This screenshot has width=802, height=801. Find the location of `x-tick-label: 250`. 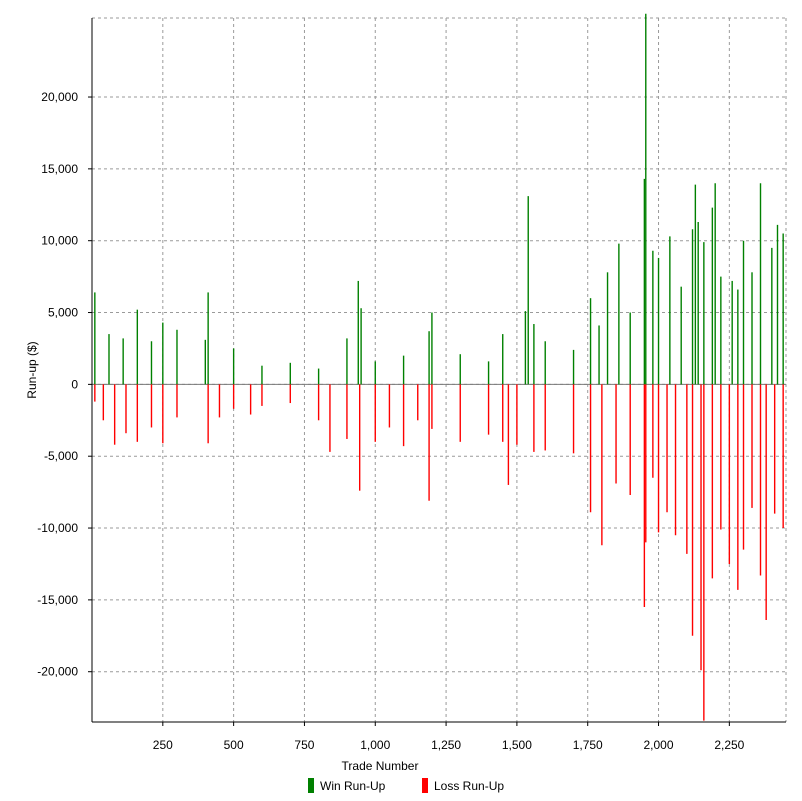

x-tick-label: 250 is located at coordinates (163, 745).